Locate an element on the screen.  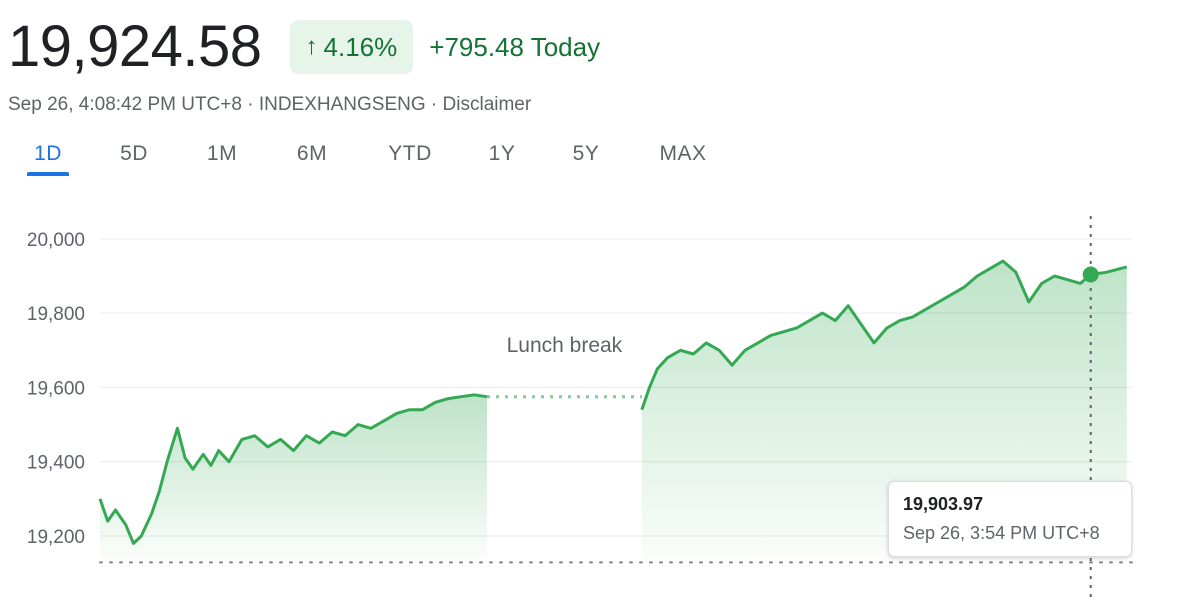
quote-header: 19,924.58 ↑ 4.16% +795.48 Today is located at coordinates (304, 47).